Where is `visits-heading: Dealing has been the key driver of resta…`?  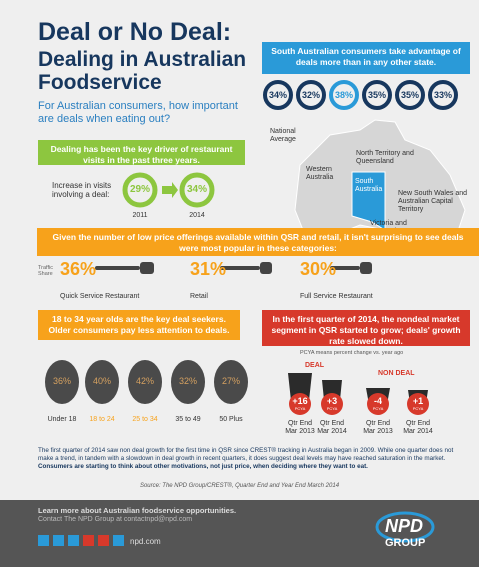 visits-heading: Dealing has been the key driver of resta… is located at coordinates (141, 152).